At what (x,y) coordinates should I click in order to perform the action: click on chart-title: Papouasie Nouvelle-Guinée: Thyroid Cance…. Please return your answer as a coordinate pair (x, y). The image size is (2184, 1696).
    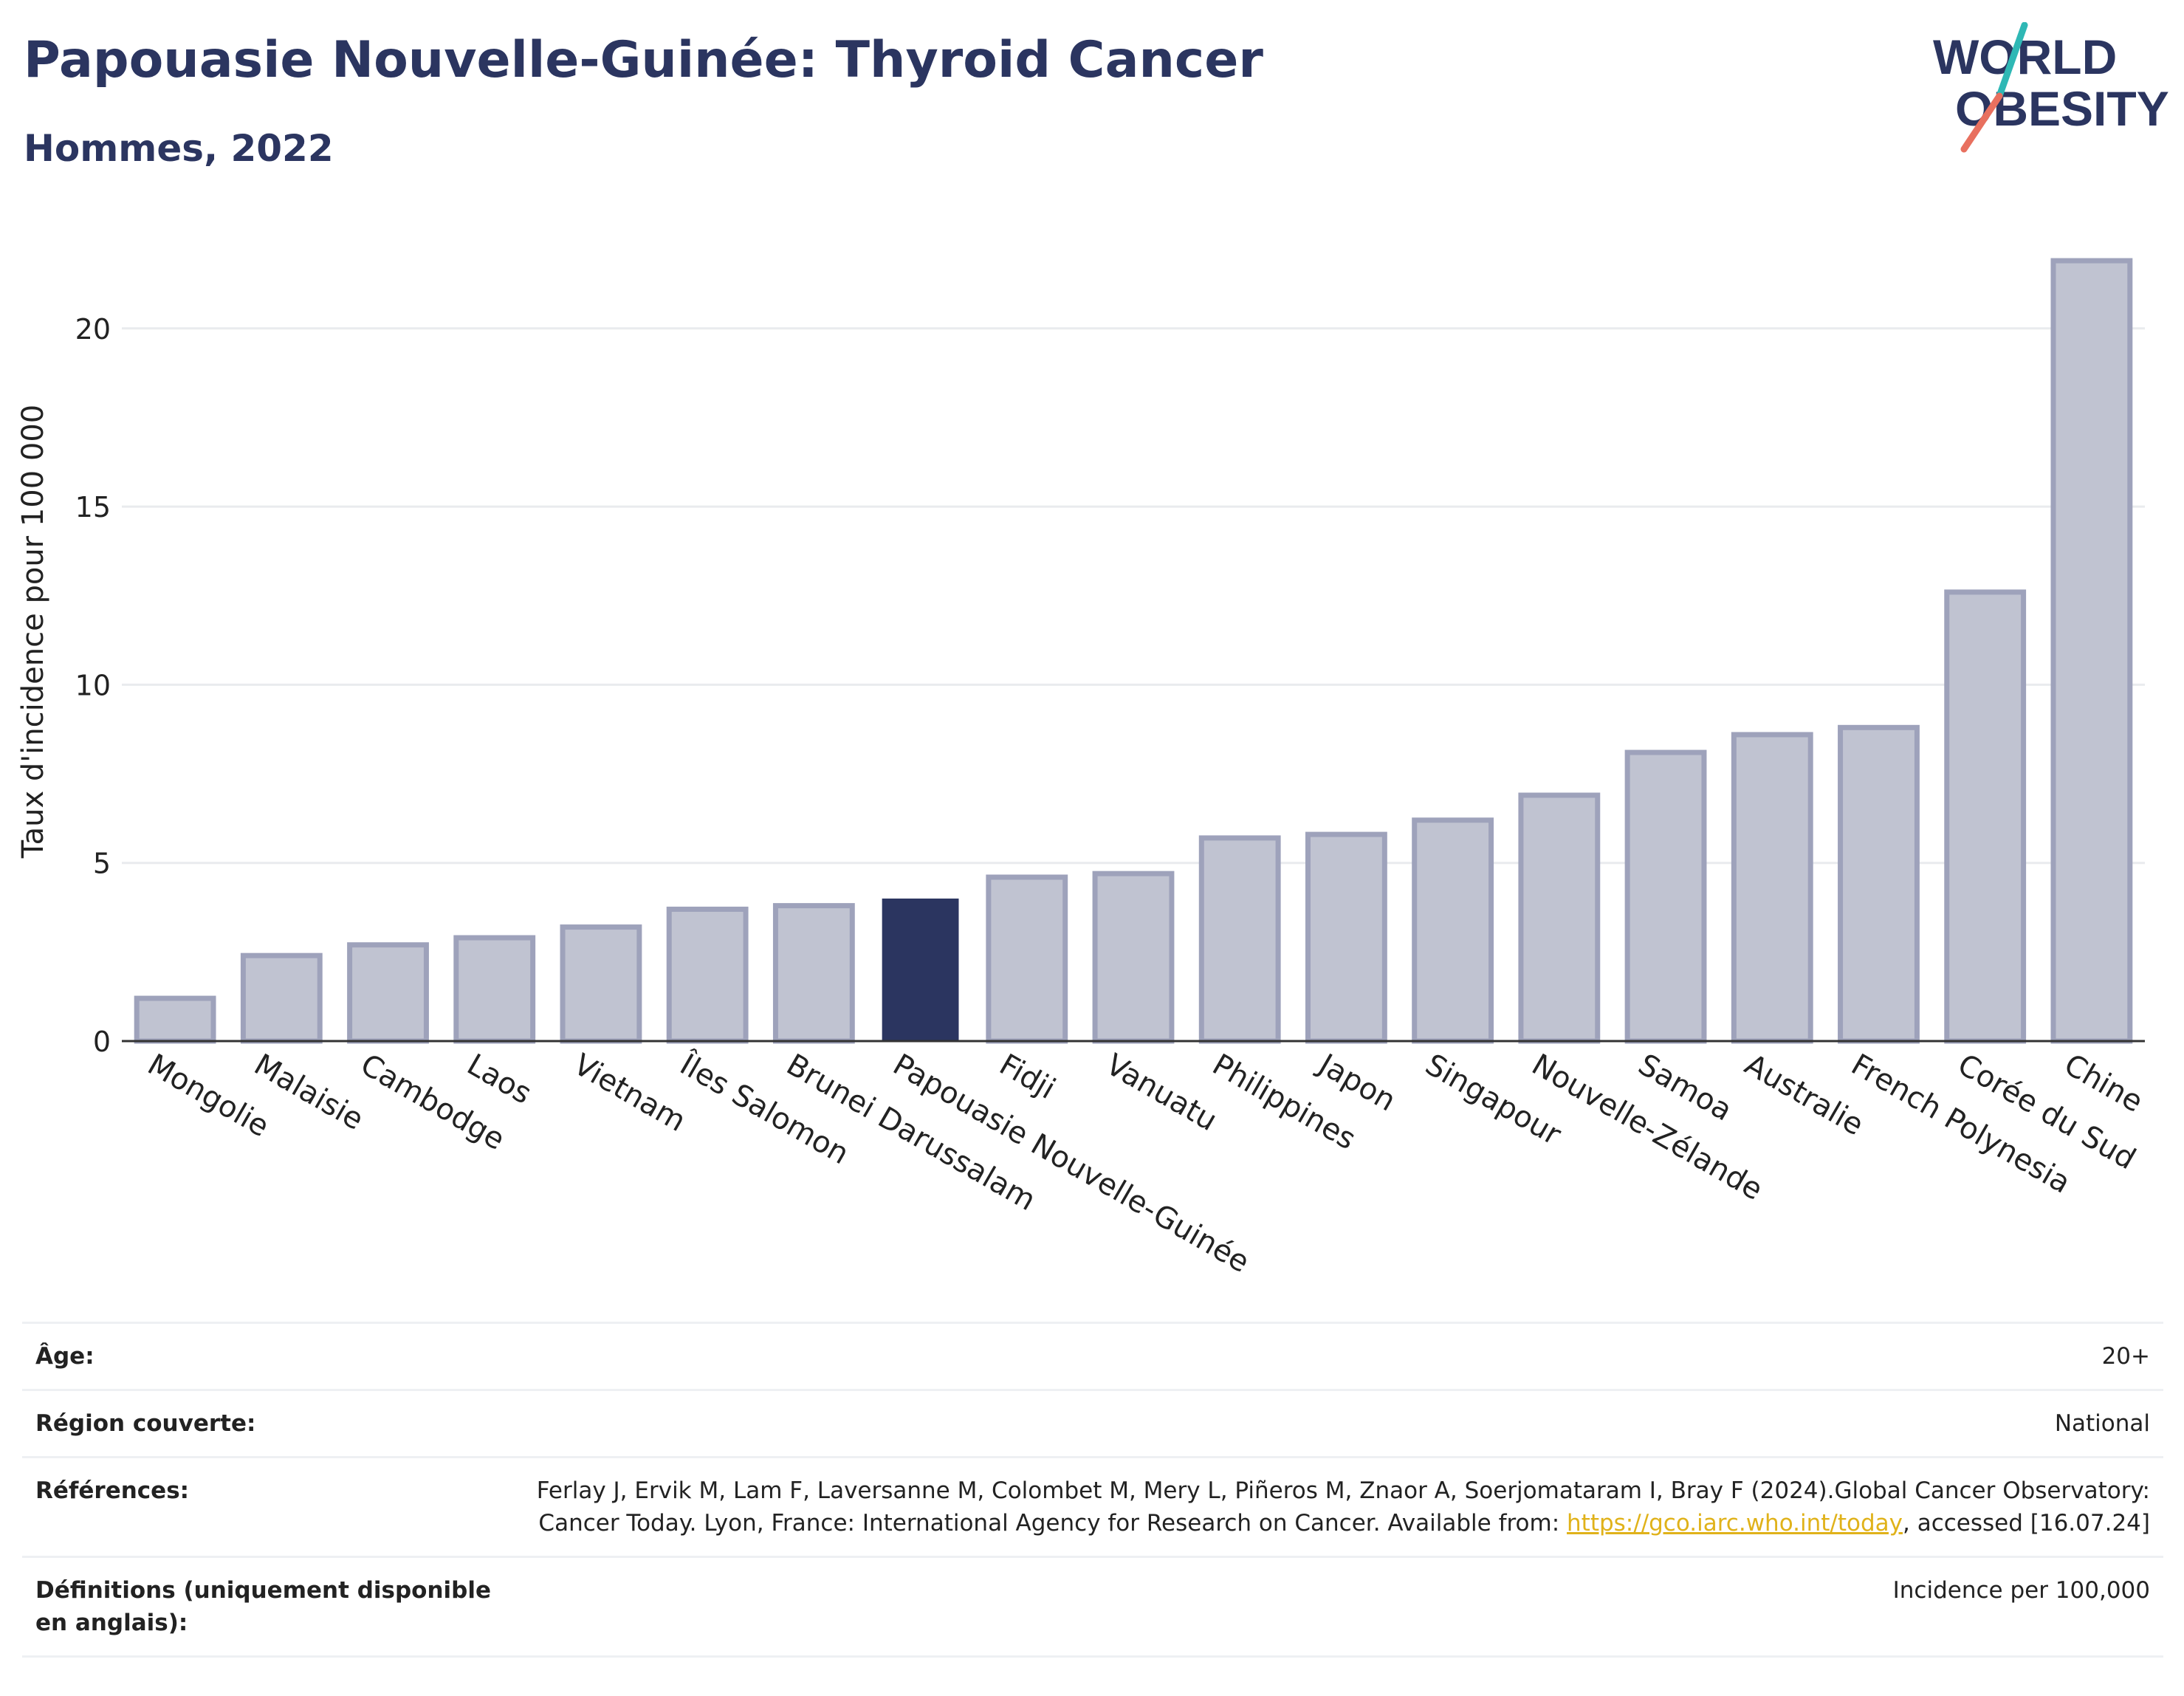
    Looking at the image, I should click on (643, 60).